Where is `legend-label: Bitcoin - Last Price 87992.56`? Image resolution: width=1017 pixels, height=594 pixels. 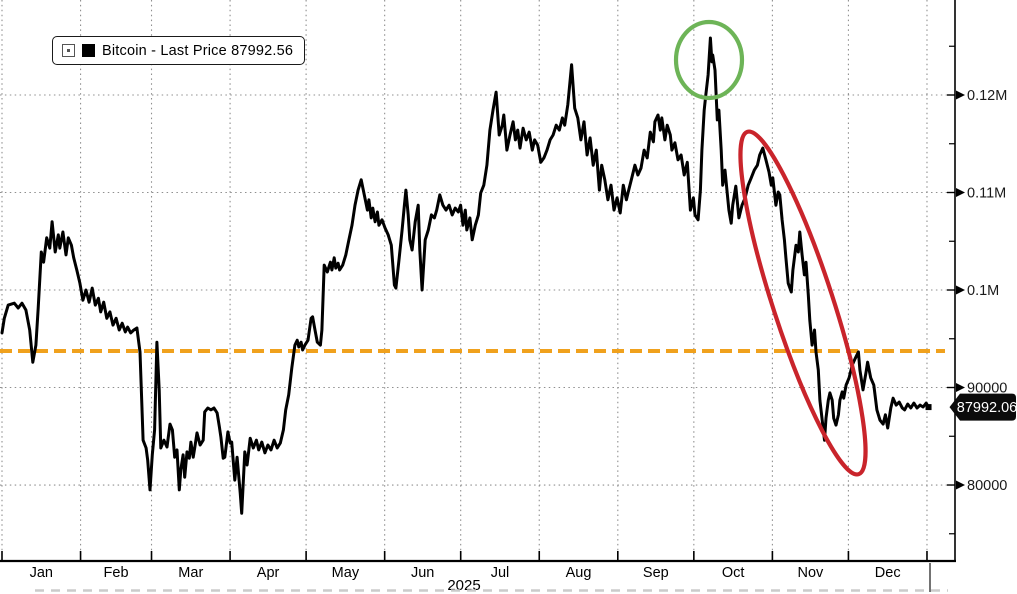
legend-label: Bitcoin - Last Price 87992.56 is located at coordinates (198, 50).